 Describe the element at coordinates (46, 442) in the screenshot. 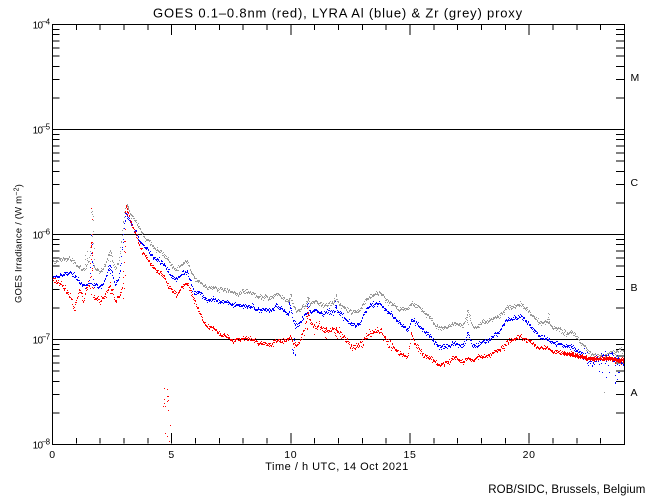

I see `svg-text: −8` at that location.